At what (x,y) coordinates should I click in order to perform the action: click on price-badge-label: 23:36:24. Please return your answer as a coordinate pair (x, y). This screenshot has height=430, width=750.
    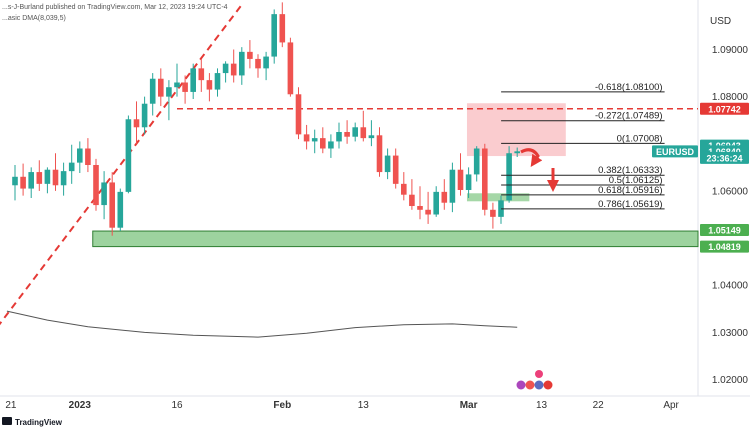
    Looking at the image, I should click on (724, 158).